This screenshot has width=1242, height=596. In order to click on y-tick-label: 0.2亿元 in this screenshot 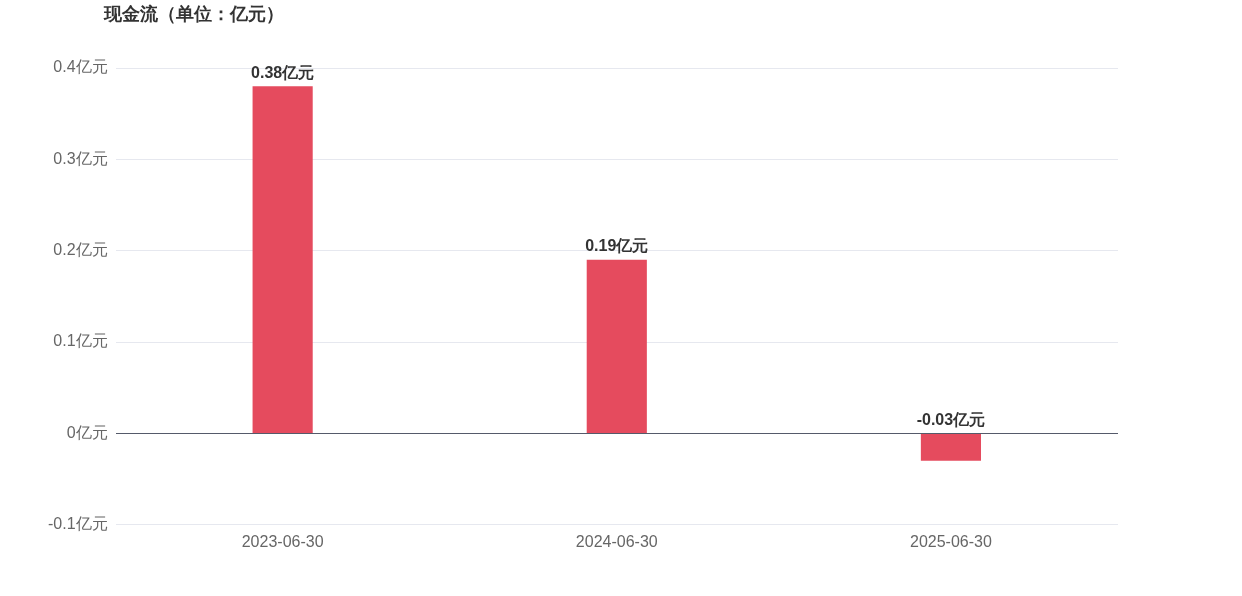, I will do `click(80, 250)`.